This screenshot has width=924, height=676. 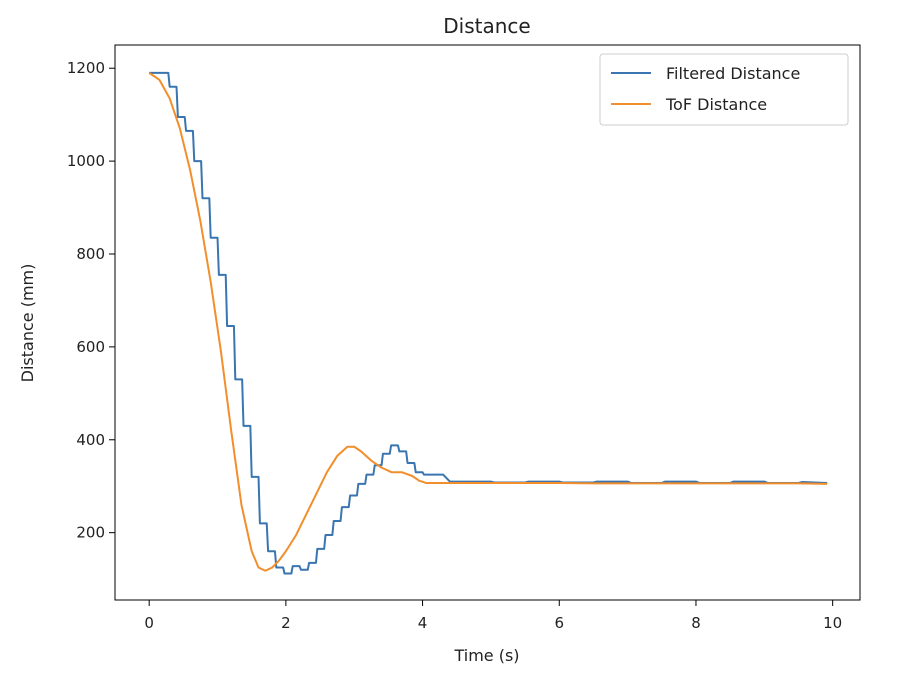 I want to click on y-axis-label: Distance (mm), so click(x=27, y=323).